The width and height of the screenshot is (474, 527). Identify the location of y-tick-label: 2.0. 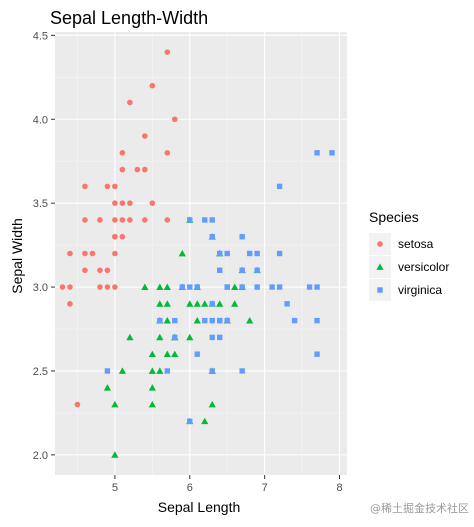
(40, 456).